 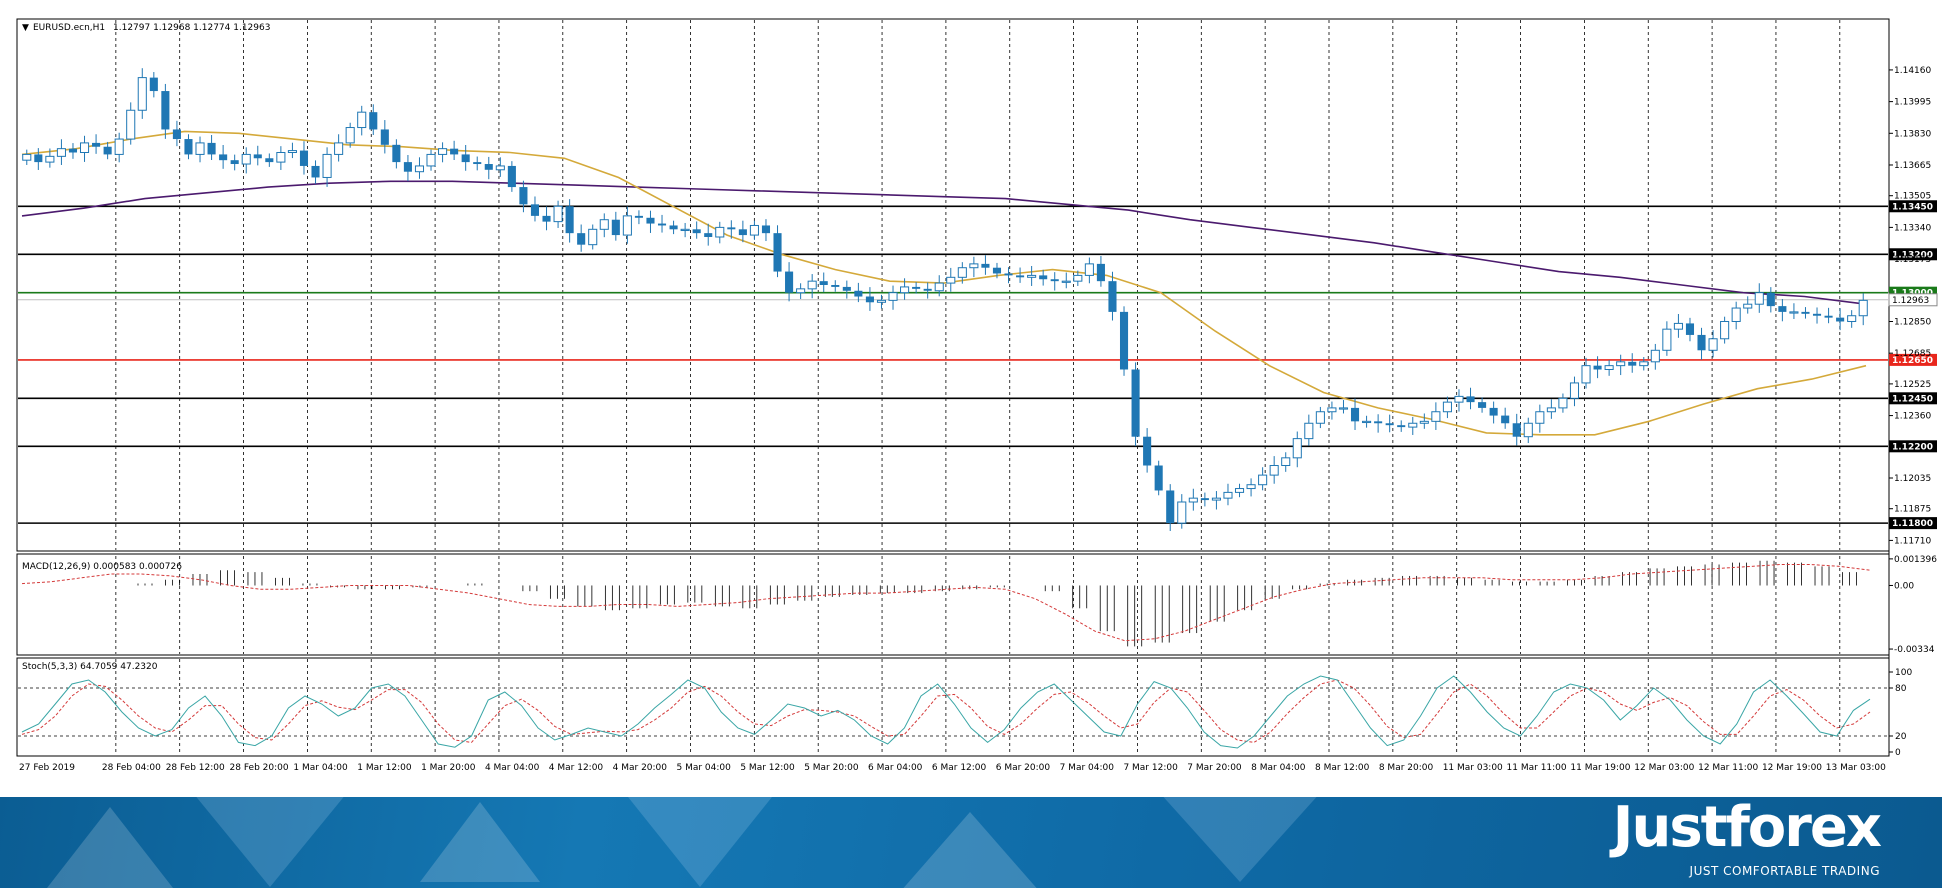 What do you see at coordinates (953, 604) in the screenshot?
I see `macd-panel` at bounding box center [953, 604].